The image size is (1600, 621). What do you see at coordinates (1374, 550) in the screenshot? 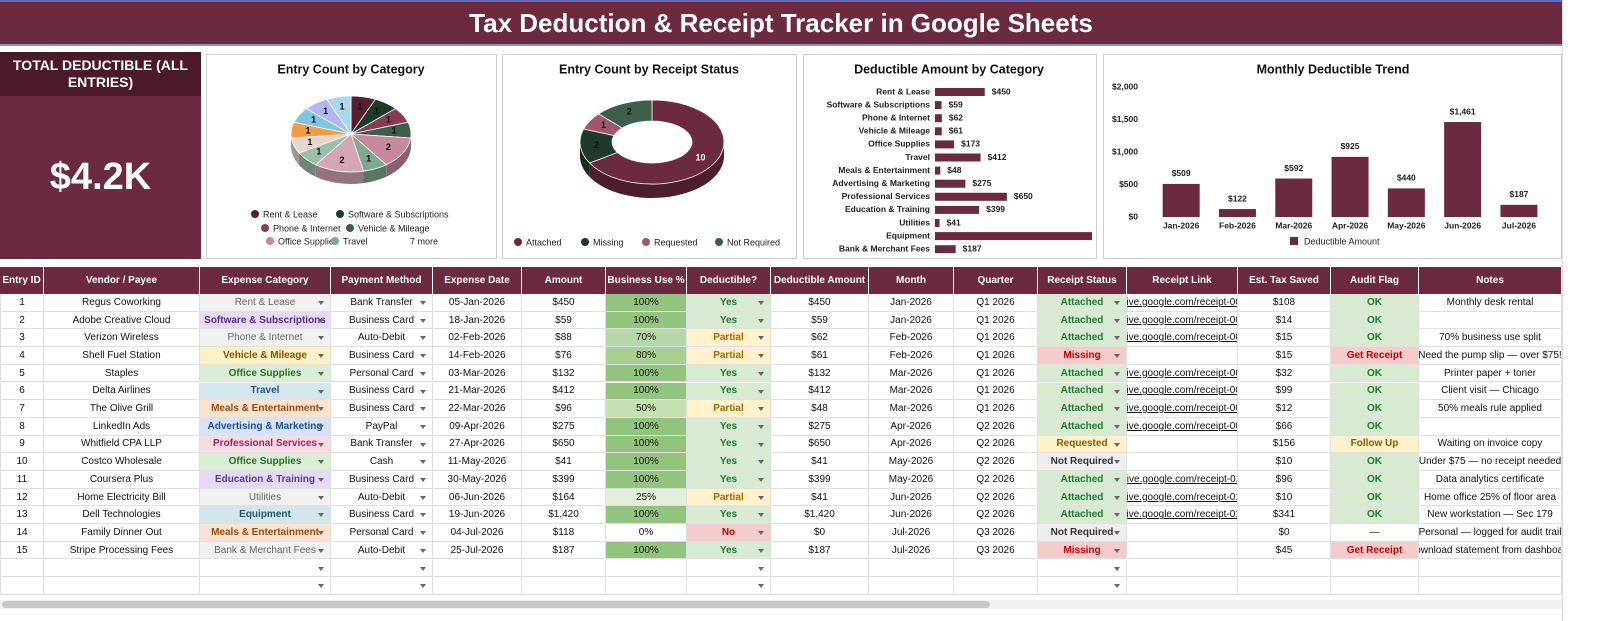
I see `cell-text: Get Receipt` at bounding box center [1374, 550].